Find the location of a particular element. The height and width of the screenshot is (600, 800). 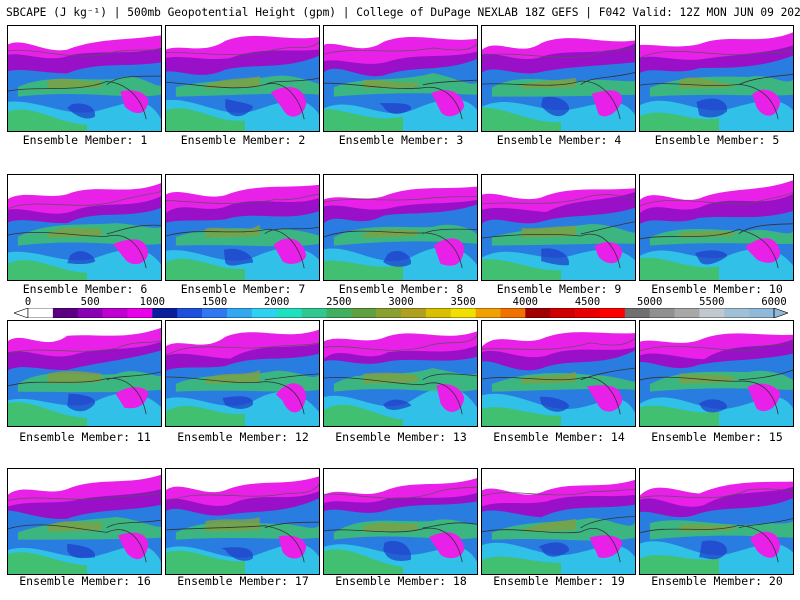

ensemble-member-label: Ensemble Member: 2 is located at coordinates (243, 140).